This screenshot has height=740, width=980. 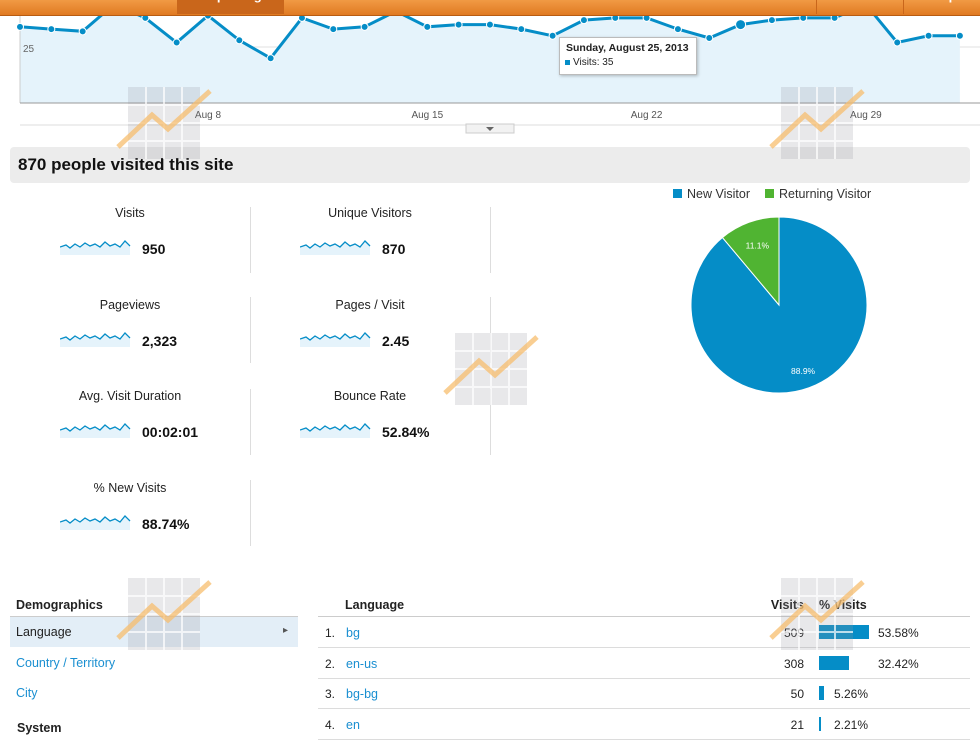 I want to click on summary-title: 870 people visited this site, so click(x=126, y=164).